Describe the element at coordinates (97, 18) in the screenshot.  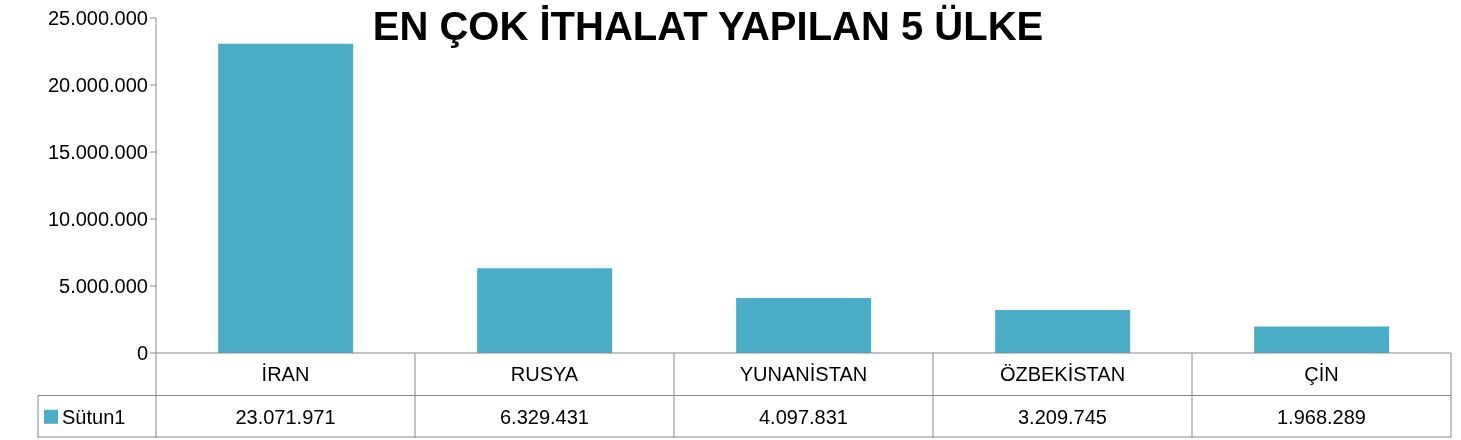
I see `y-tick-label: 25.000.000` at that location.